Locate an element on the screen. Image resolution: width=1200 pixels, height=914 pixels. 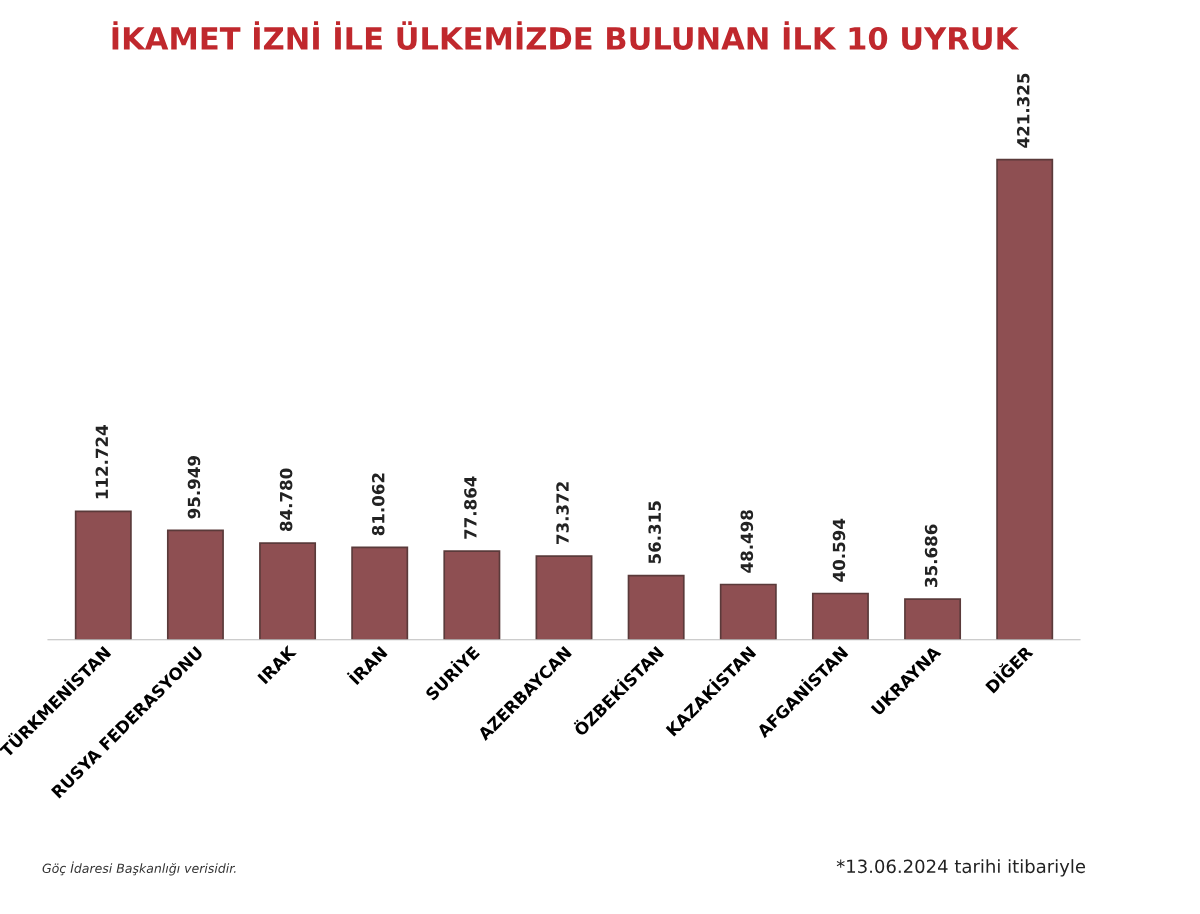
data-label: 421.325 is located at coordinates (1023, 110).